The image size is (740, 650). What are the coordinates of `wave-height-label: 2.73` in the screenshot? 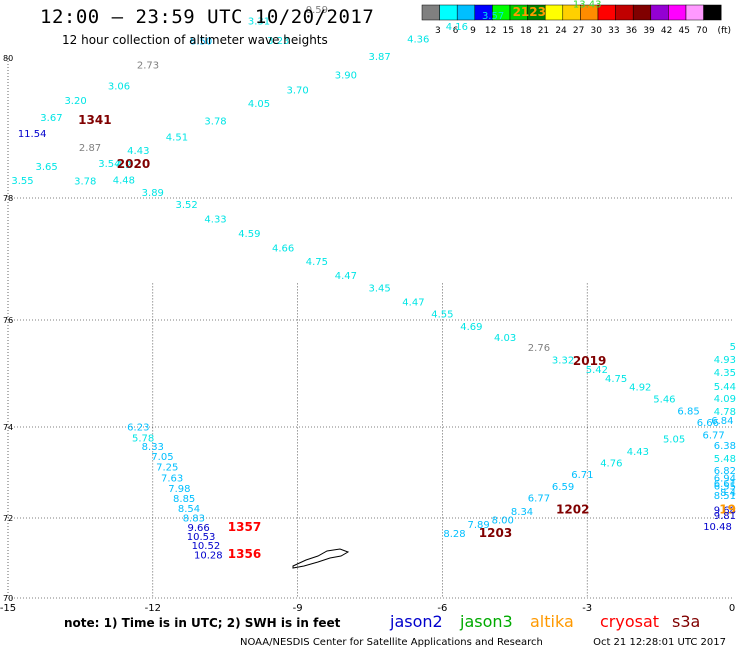 It's located at (148, 66).